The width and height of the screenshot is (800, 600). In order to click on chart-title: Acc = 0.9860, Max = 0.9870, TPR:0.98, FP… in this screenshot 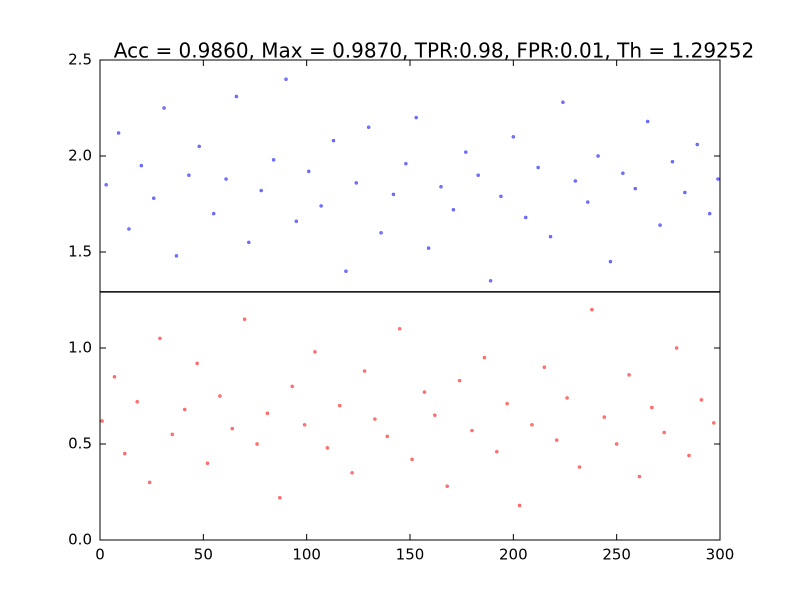, I will do `click(434, 51)`.